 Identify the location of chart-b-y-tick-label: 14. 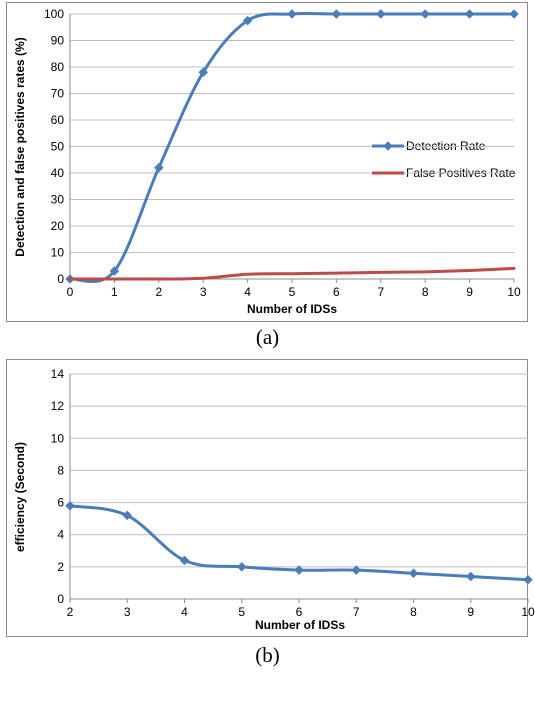
(58, 374).